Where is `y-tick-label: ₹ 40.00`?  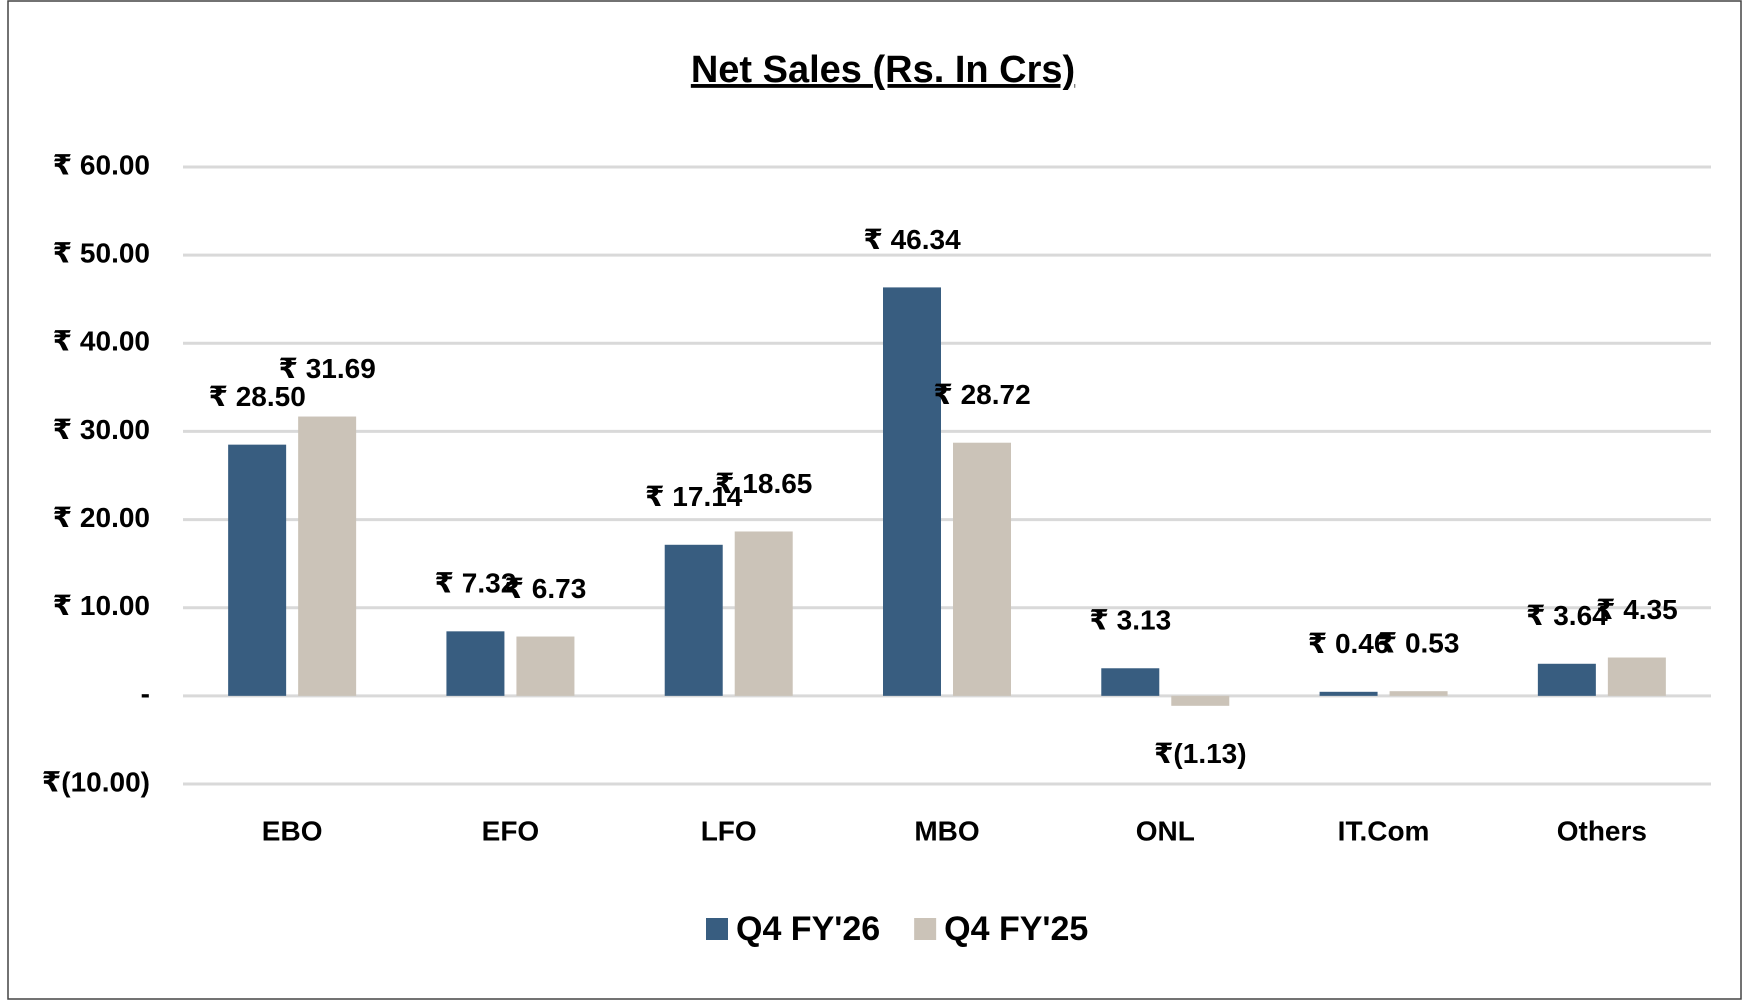 y-tick-label: ₹ 40.00 is located at coordinates (101, 341).